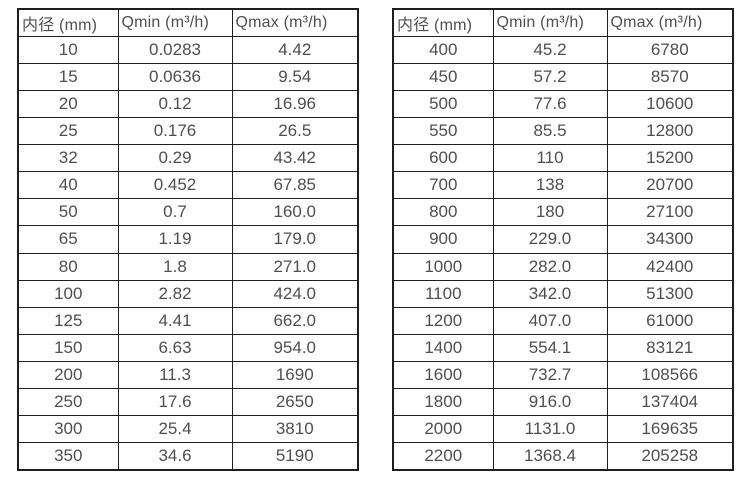  Describe the element at coordinates (550, 348) in the screenshot. I see `qmin-cell: 554.1` at that location.